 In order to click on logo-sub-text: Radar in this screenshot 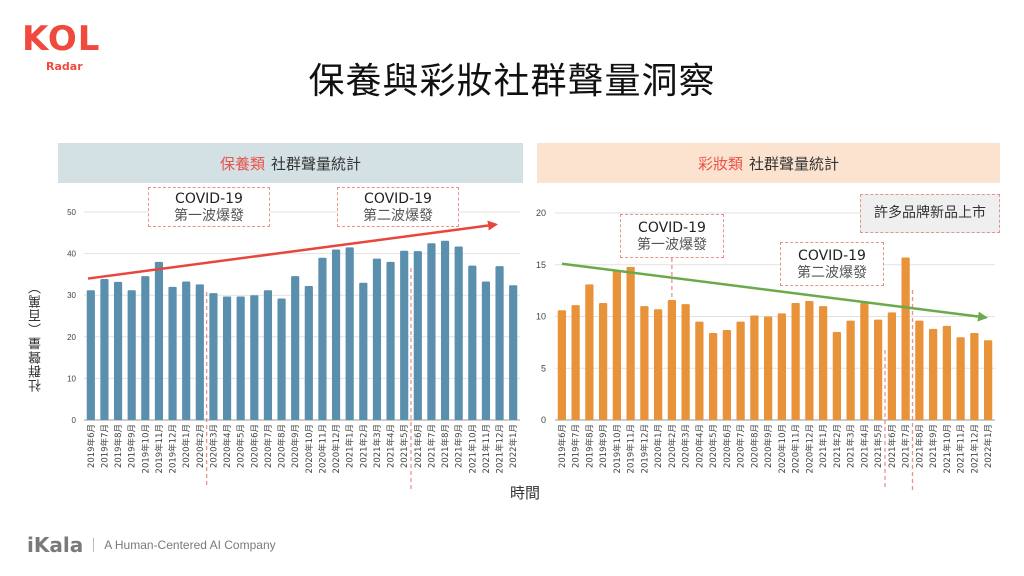, I will do `click(64, 66)`.